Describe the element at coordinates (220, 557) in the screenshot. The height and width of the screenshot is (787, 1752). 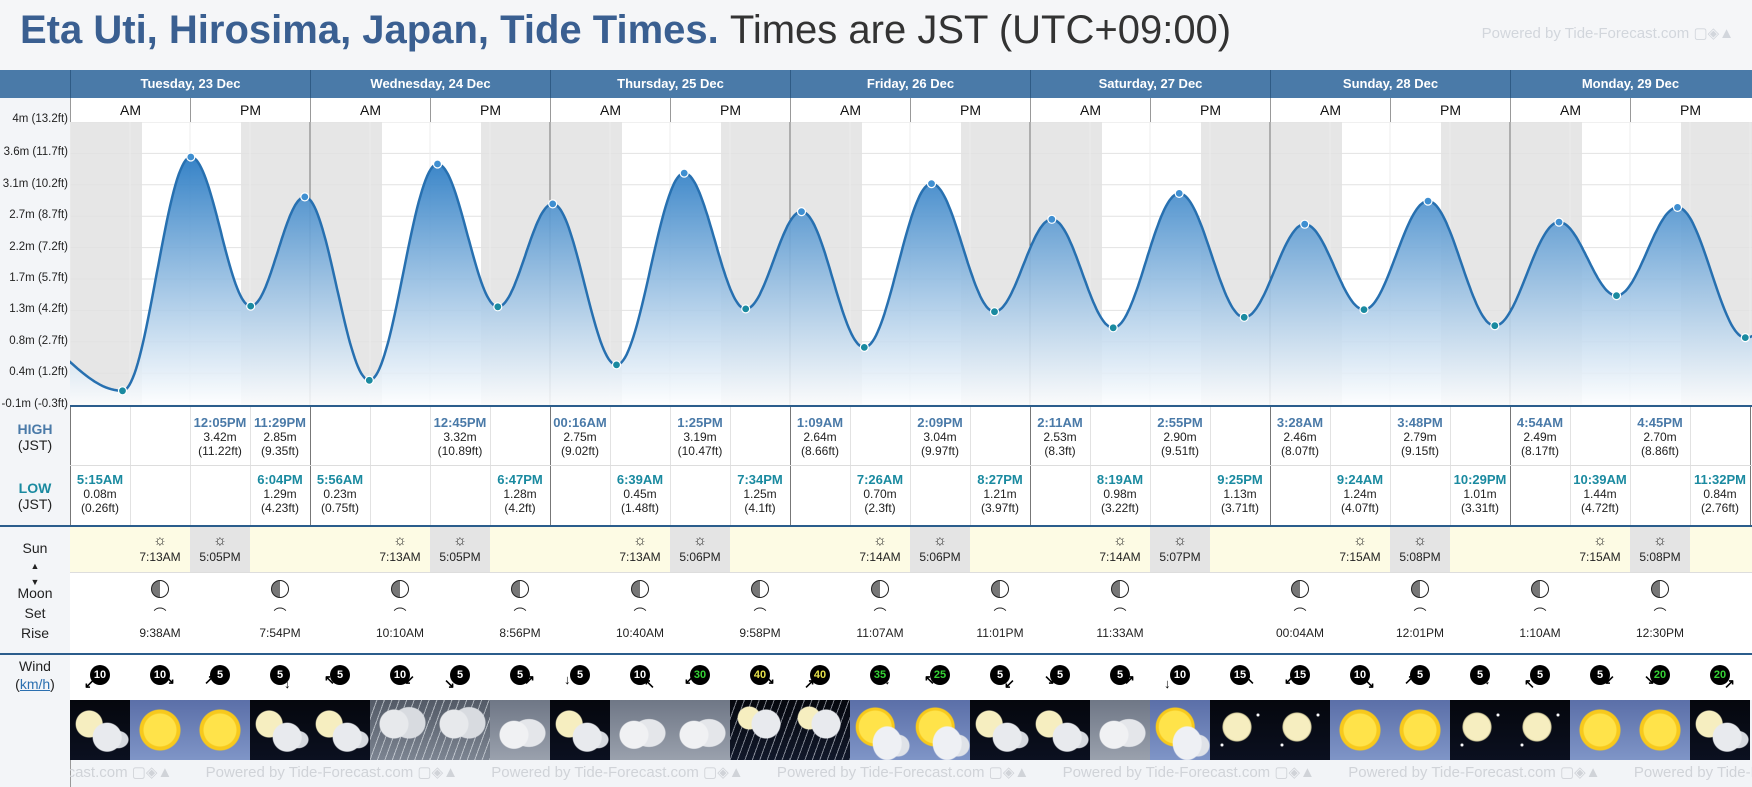
I see `sunset-time: 5:05PM` at that location.